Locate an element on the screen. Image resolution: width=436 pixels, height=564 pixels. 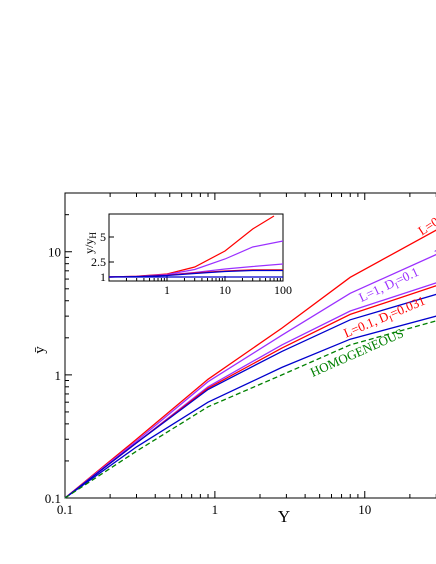
main-x-tick-label: 10 is located at coordinates (364, 509).